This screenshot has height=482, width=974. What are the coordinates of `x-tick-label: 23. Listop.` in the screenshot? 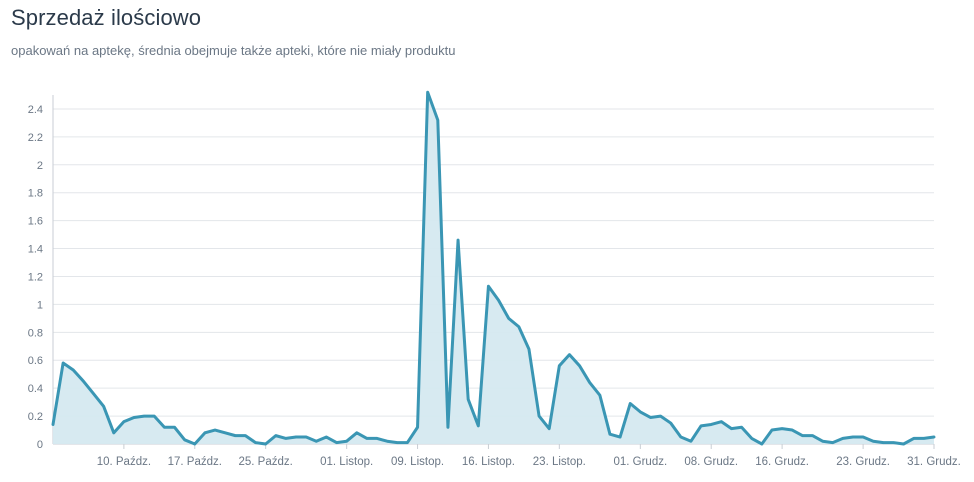 It's located at (559, 462).